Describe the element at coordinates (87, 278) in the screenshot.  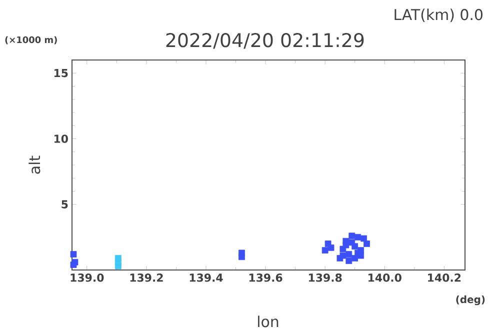
I see `x-tick-label: 139.0` at that location.